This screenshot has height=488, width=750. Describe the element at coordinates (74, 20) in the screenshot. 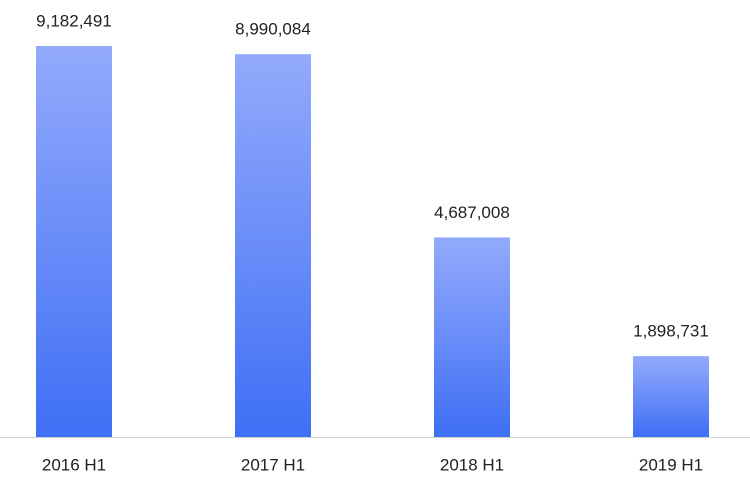

I see `value-label: 9,182,491` at that location.